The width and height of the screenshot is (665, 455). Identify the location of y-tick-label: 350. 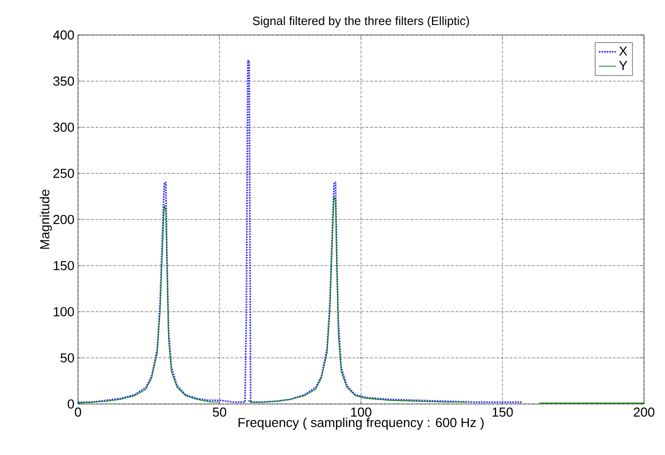
(63, 81).